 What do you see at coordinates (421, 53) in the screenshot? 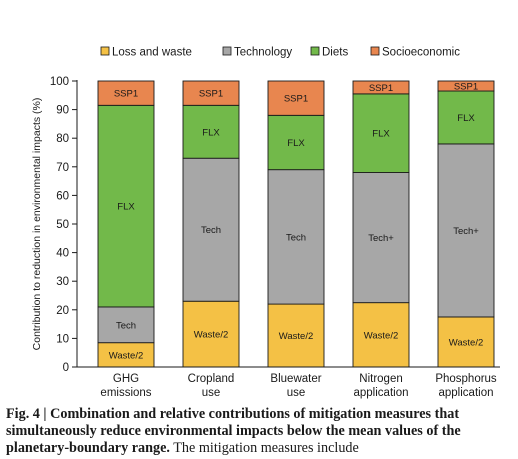
I see `legend-label: Socioeconomic` at bounding box center [421, 53].